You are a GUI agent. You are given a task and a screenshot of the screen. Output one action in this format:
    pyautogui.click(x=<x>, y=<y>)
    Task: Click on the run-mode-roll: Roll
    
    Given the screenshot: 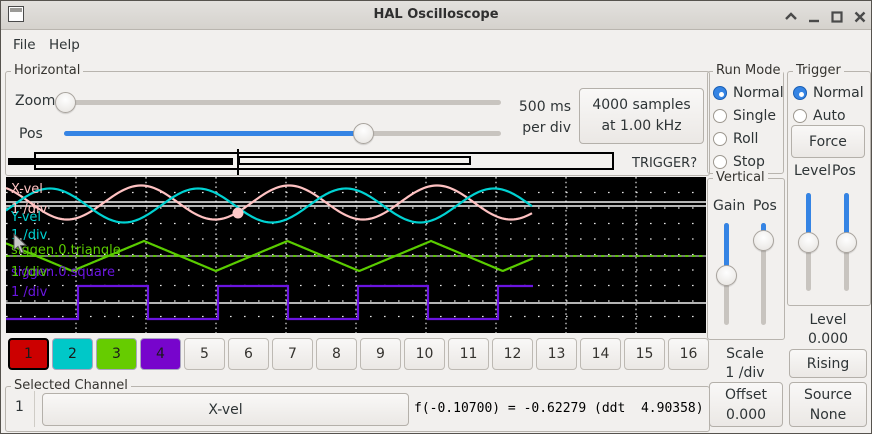 What is the action you would take?
    pyautogui.click(x=735, y=139)
    